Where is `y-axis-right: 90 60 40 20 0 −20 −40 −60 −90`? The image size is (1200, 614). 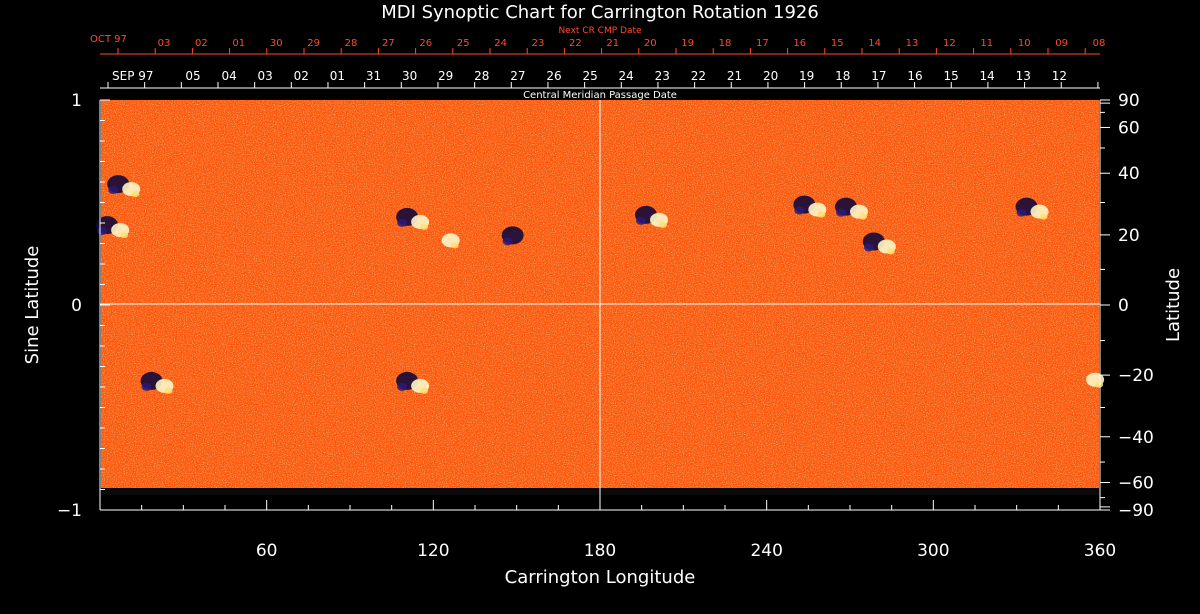
y-axis-right: 90 60 40 20 0 −20 −40 −60 −90 is located at coordinates (1127, 306).